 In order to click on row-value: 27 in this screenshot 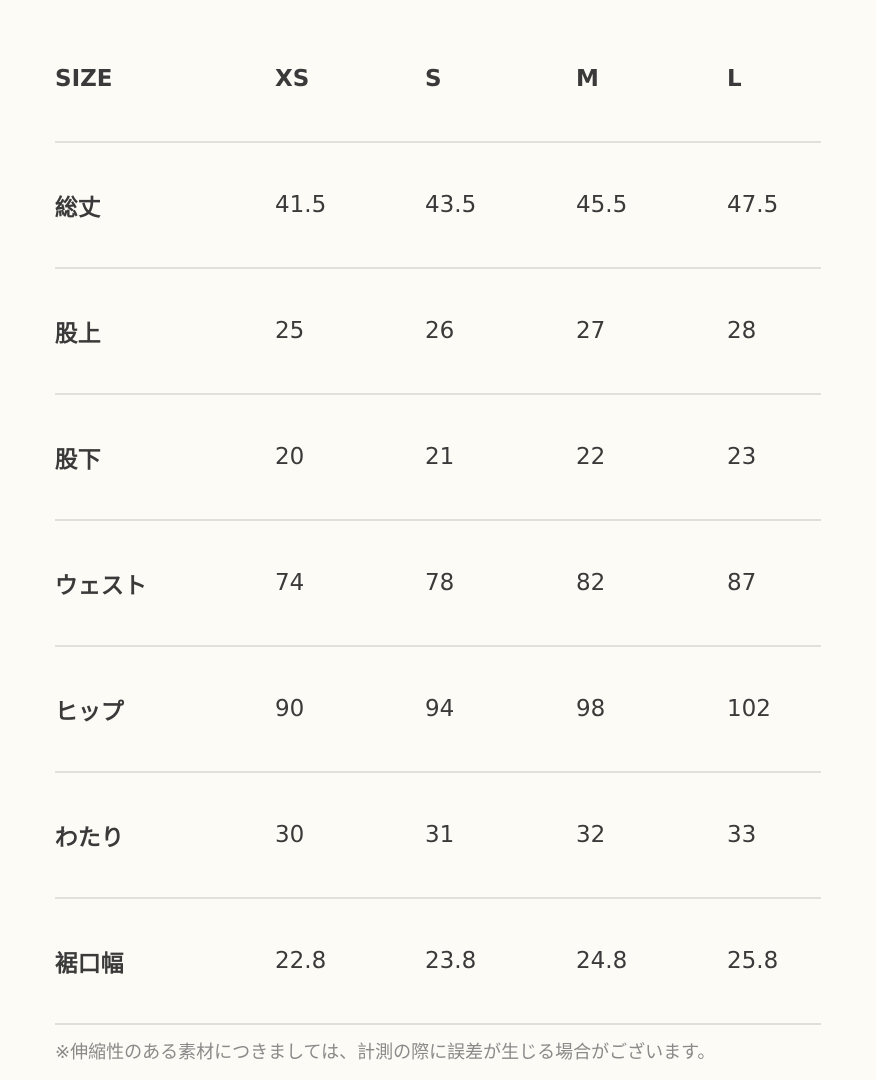, I will do `click(591, 331)`.